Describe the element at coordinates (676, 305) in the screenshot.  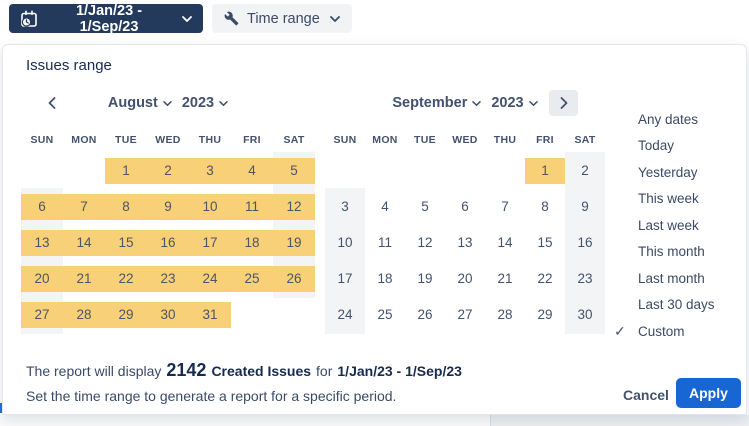
I see `preset-label: Last 30 days` at that location.